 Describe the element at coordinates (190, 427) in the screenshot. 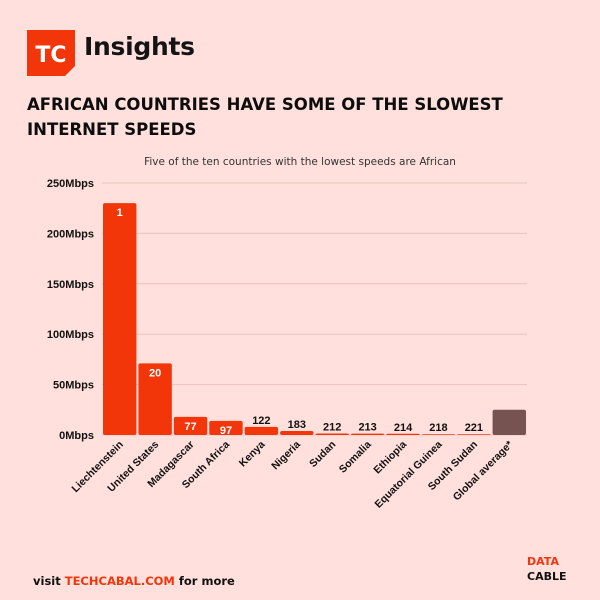

I see `data-label: 77` at that location.